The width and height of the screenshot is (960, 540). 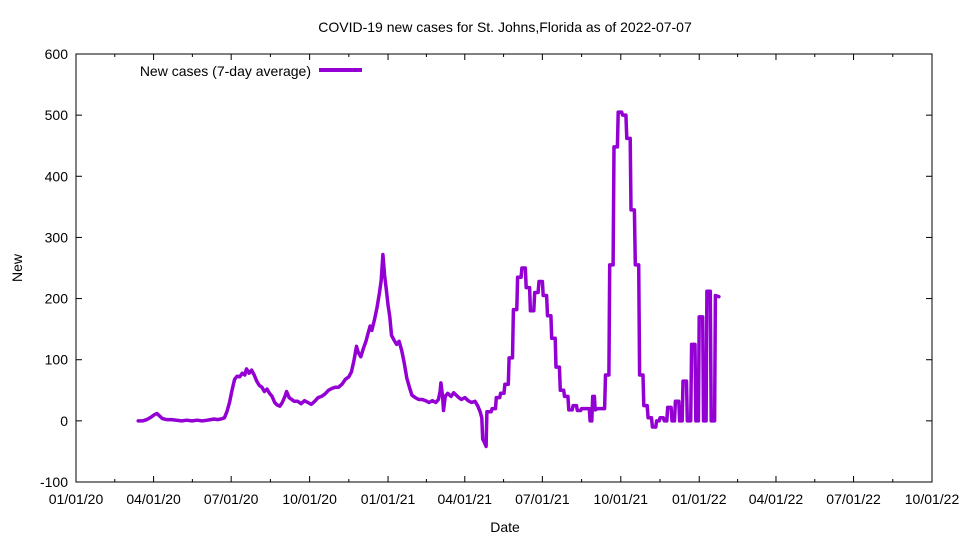 I want to click on x-tick-label: 10/01/22, so click(x=932, y=499).